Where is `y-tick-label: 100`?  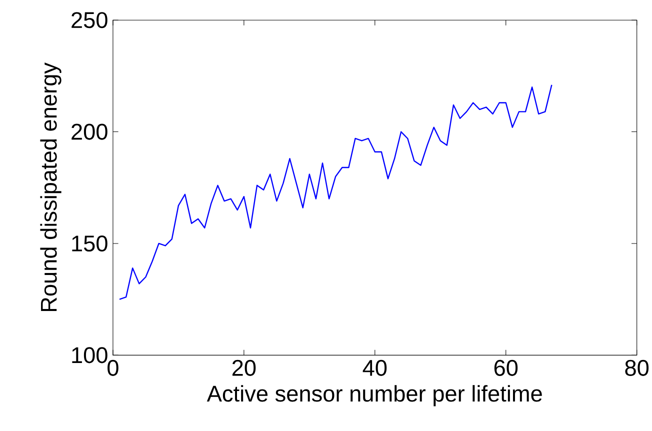
y-tick-label: 100 is located at coordinates (90, 355).